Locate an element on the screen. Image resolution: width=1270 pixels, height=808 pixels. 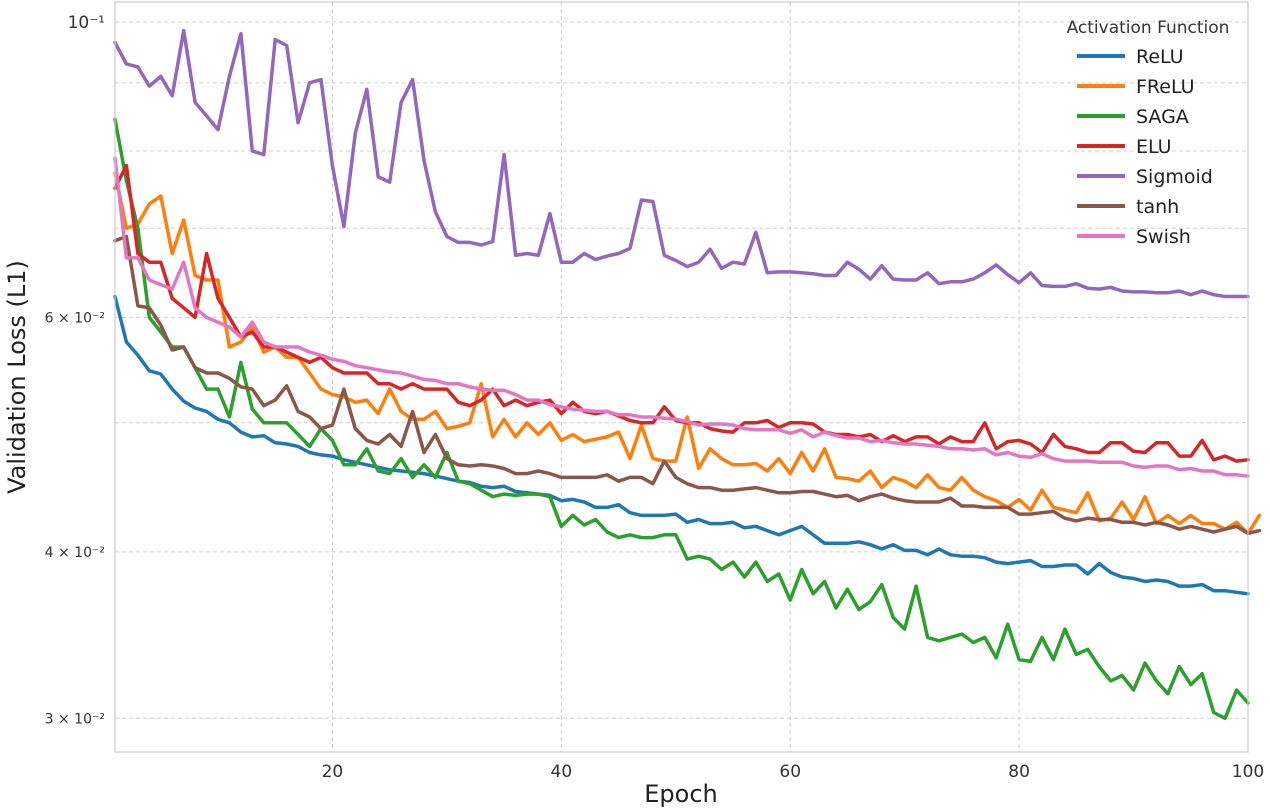
legend-items: ReLU FReLU SAGA ELU Sigmoid tanh Swish is located at coordinates (1145, 147).